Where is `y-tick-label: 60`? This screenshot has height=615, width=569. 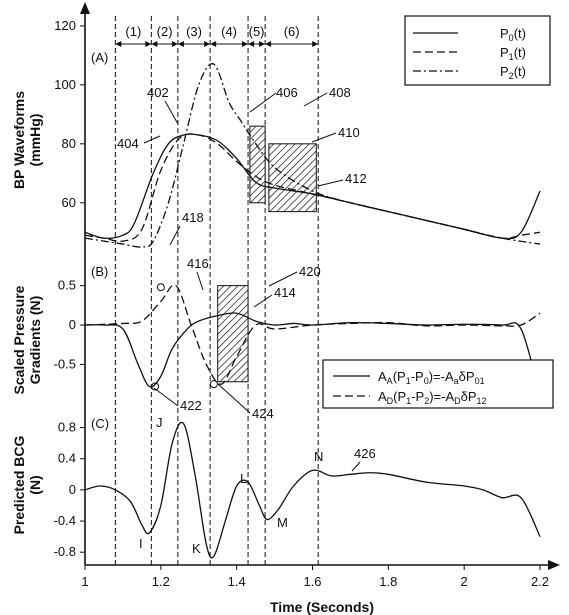
y-tick-label: 60 is located at coordinates (69, 202).